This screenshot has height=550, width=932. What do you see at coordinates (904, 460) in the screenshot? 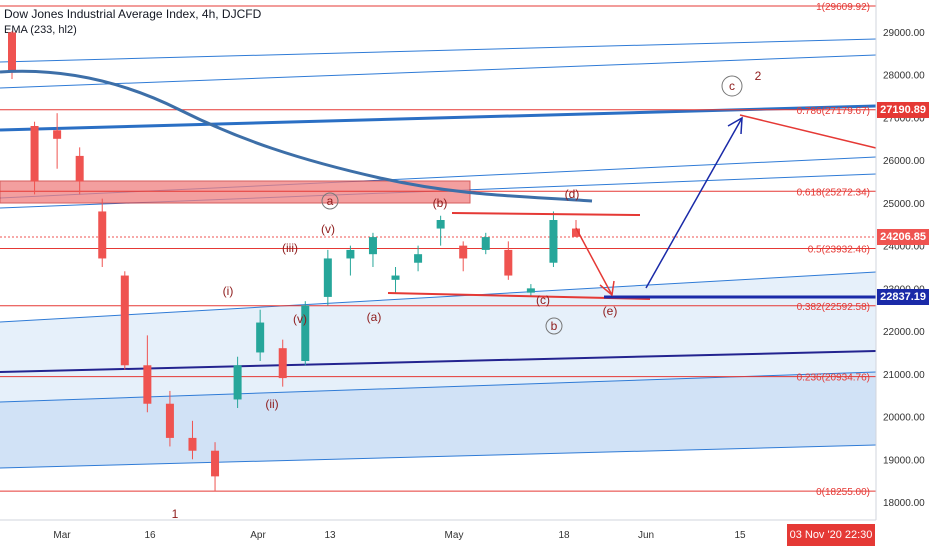
I see `y-tick-label: 19000.00` at bounding box center [904, 460].